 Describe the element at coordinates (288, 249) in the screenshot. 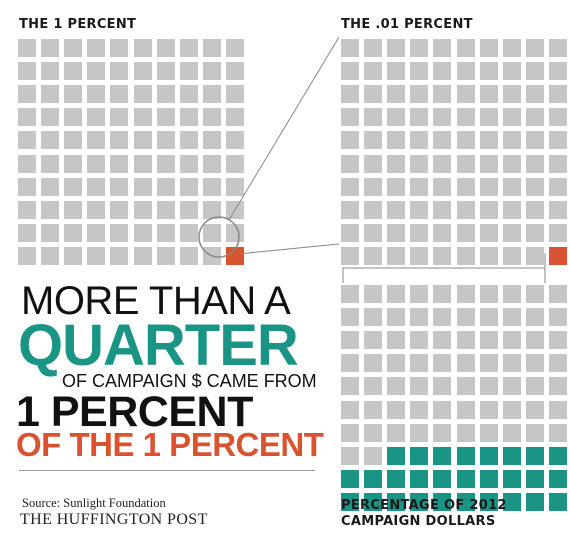

I see `zoom-line-bottom` at that location.